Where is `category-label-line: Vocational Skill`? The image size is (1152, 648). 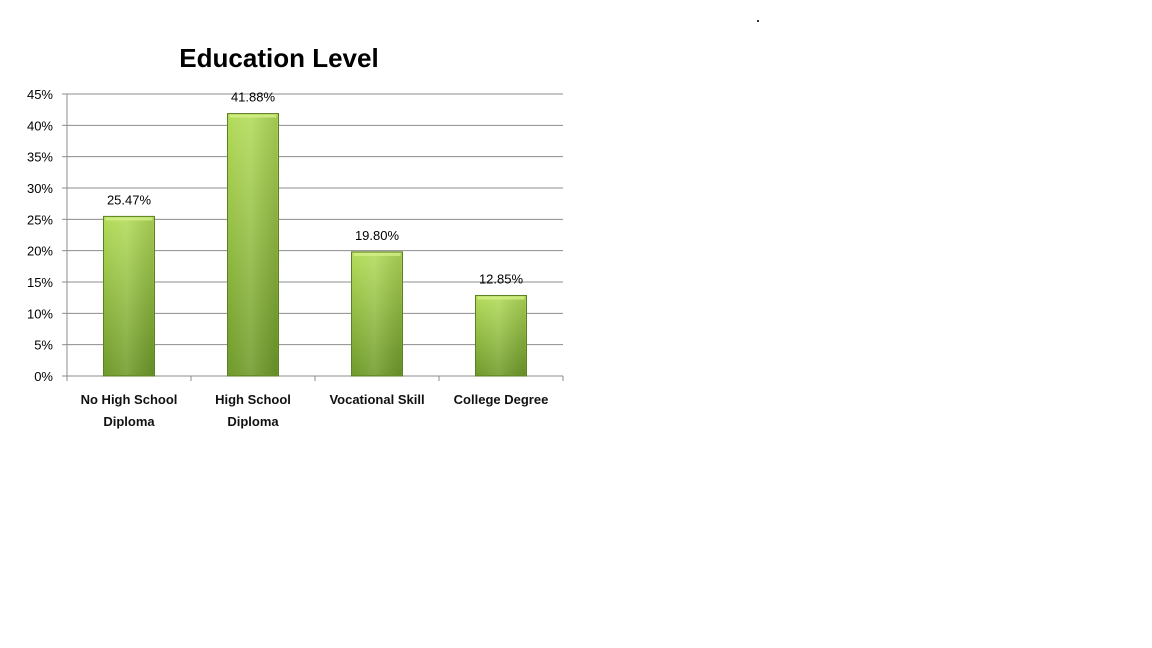
category-label-line: Vocational Skill is located at coordinates (376, 399).